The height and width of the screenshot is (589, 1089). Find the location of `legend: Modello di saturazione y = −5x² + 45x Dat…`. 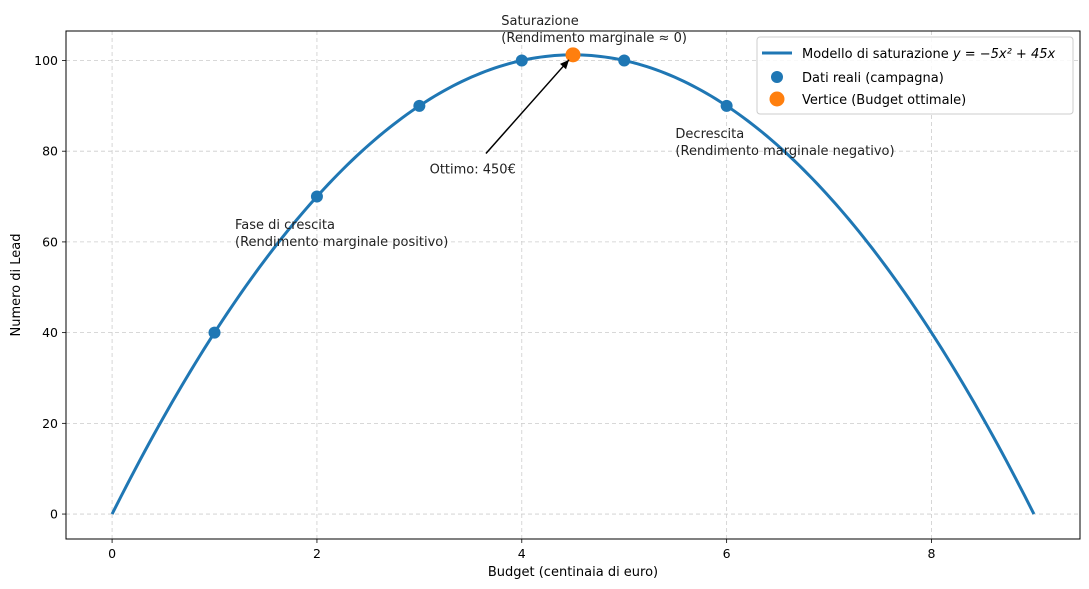

legend: Modello di saturazione y = −5x² + 45x Dat… is located at coordinates (915, 75).